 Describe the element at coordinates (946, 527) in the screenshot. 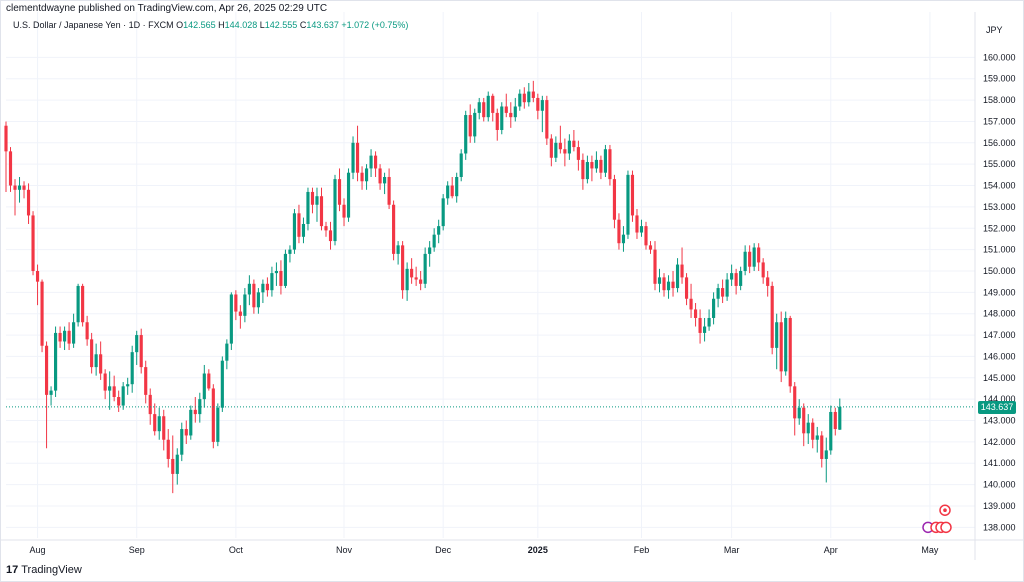

I see `event-marker-icon` at that location.